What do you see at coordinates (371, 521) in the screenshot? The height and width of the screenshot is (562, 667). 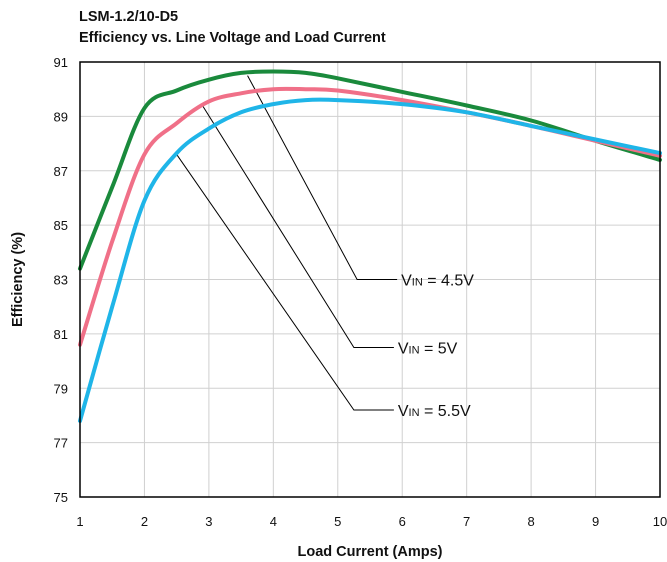 I see `x-tick-labels: 1 2 3 4 5 6 7 8 9 10` at bounding box center [371, 521].